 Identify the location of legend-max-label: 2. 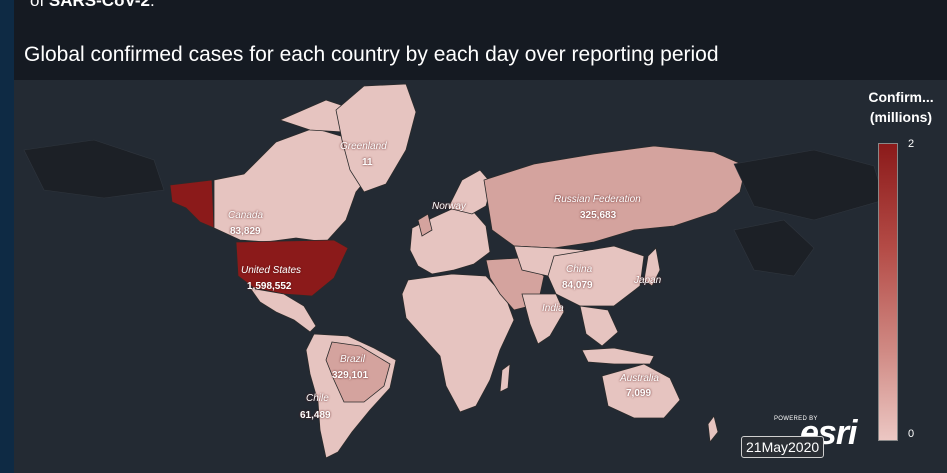
(911, 144).